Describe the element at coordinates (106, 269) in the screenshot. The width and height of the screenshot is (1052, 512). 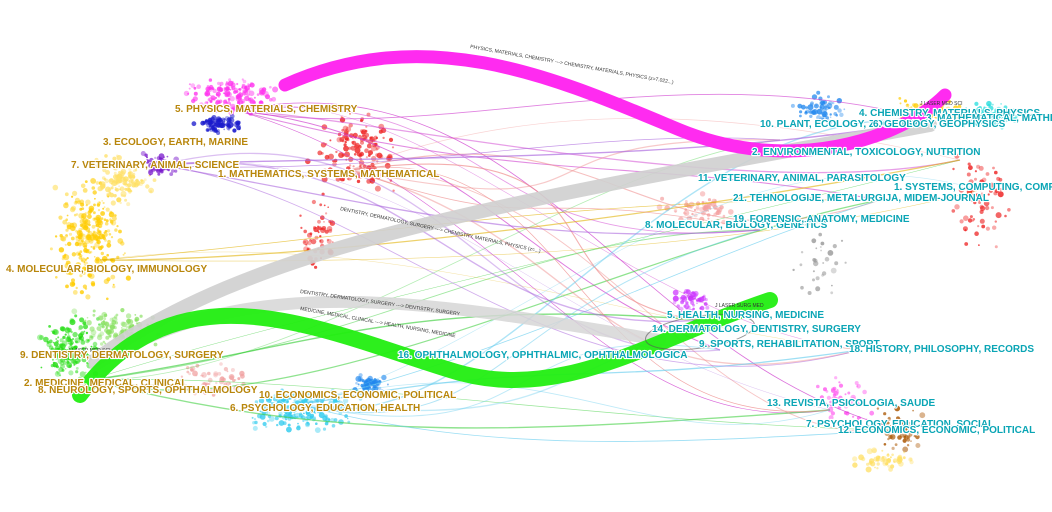
I see `citing-label-4: 4. MOLECULAR, BIOLOGY, IMMUNOLOGY` at that location.